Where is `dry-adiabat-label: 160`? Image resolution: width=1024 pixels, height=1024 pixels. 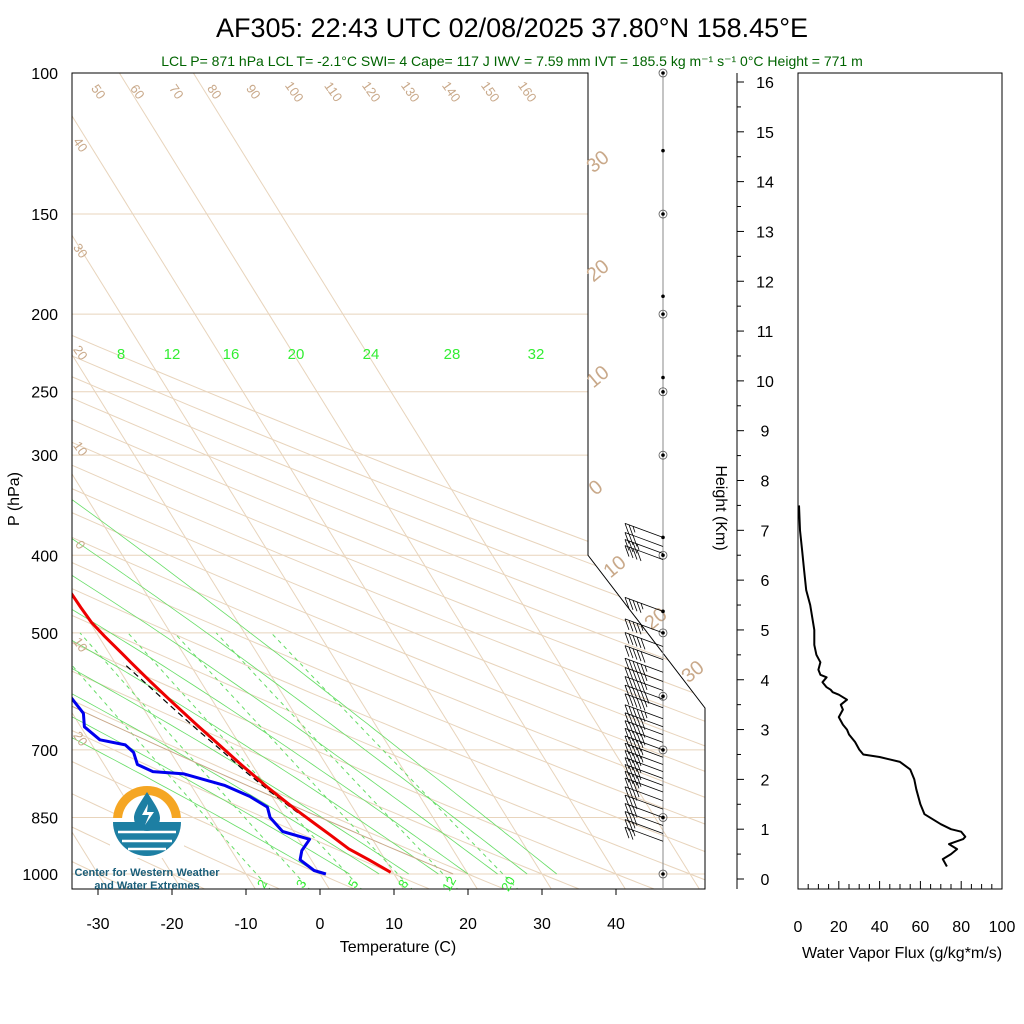
dry-adiabat-label: 160 is located at coordinates (527, 92).